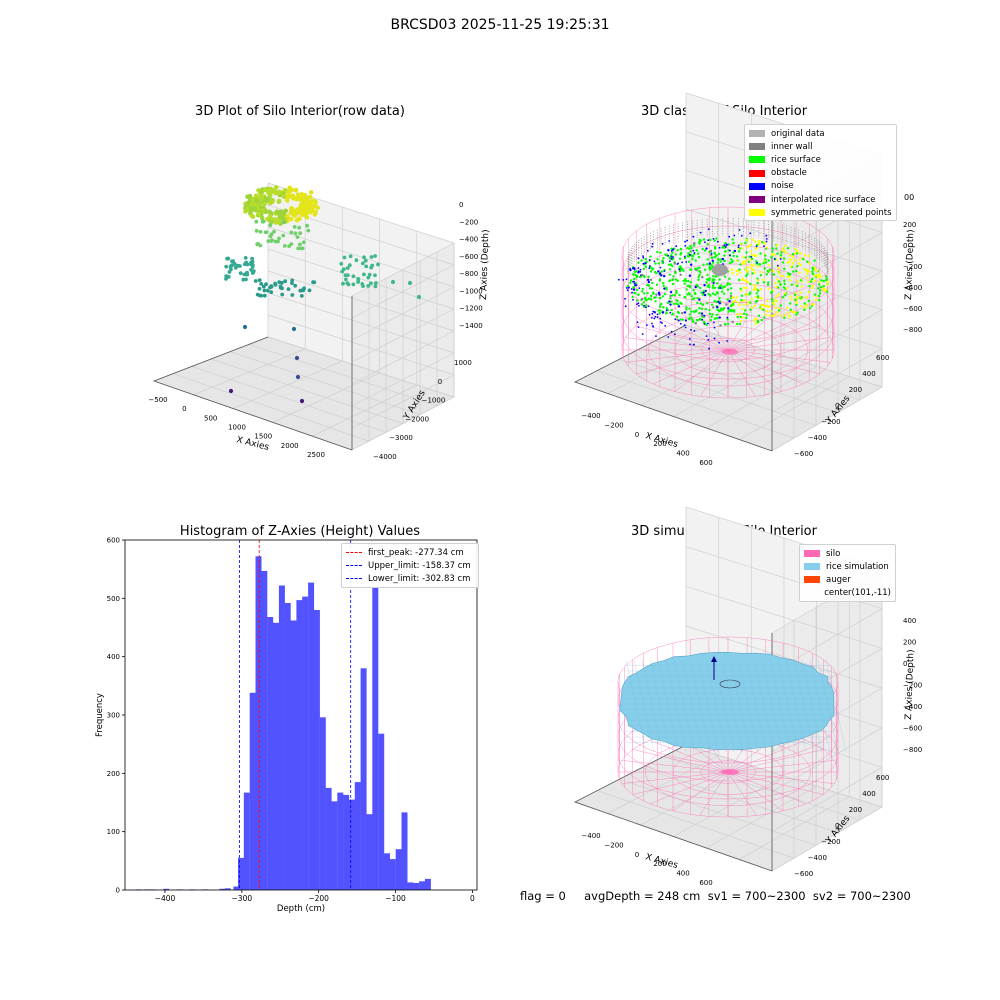 The height and width of the screenshot is (1000, 1000). Describe the element at coordinates (401, 438) in the screenshot. I see `tick-label: −3000` at that location.